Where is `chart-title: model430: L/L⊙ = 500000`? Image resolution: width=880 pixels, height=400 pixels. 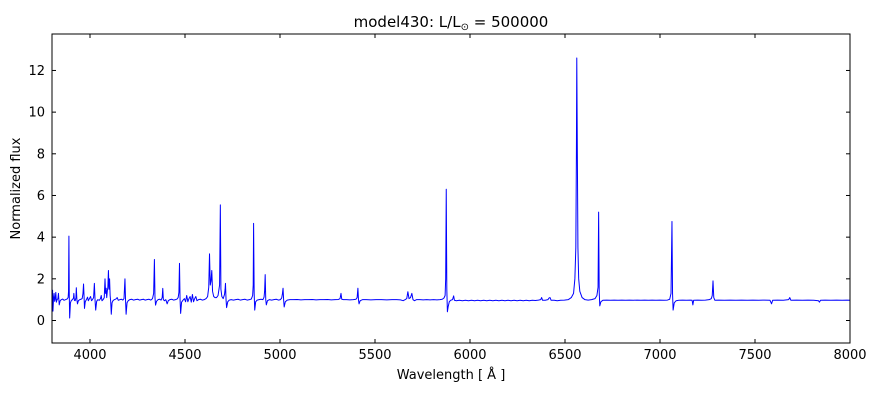 chart-title: model430: L/L⊙ = 500000 is located at coordinates (451, 23).